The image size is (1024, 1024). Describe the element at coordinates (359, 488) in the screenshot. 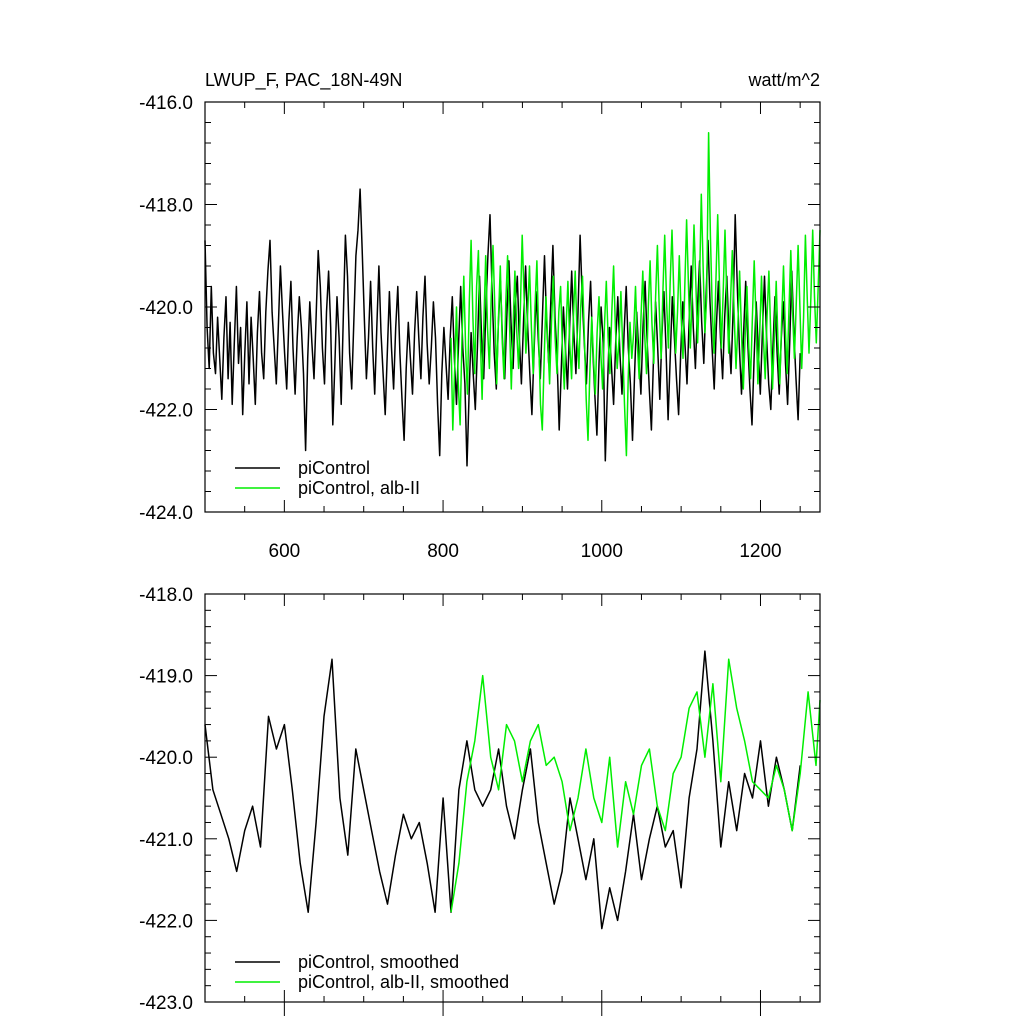

I see `legend-label-1: piControl, alb-II` at that location.